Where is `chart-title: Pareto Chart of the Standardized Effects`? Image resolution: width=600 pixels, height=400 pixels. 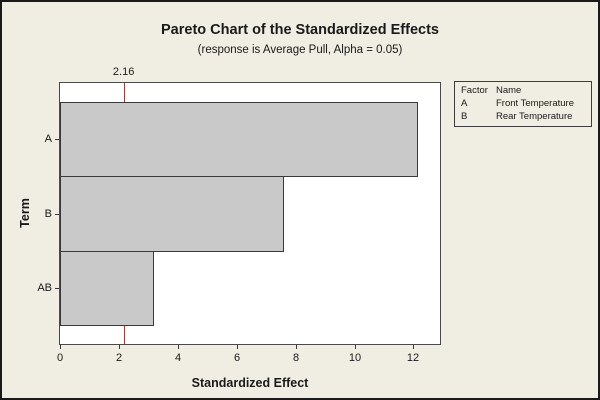 chart-title: Pareto Chart of the Standardized Effects is located at coordinates (300, 30).